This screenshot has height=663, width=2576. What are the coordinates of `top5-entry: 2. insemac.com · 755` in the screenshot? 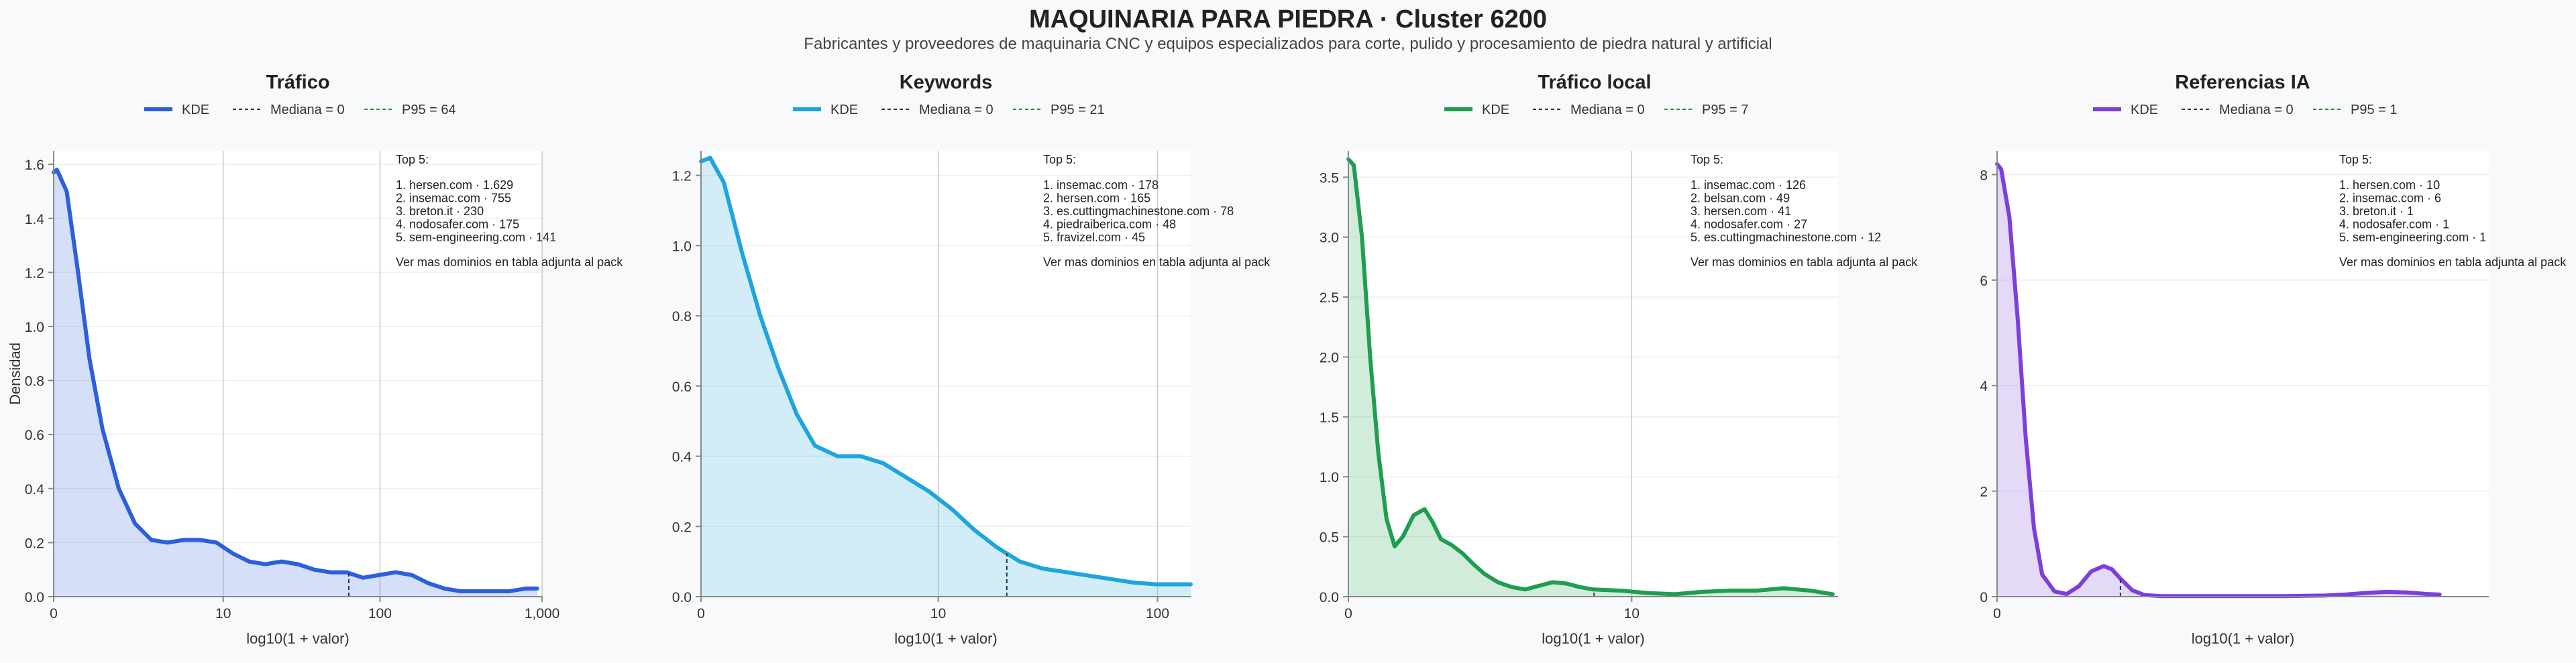 It's located at (453, 198).